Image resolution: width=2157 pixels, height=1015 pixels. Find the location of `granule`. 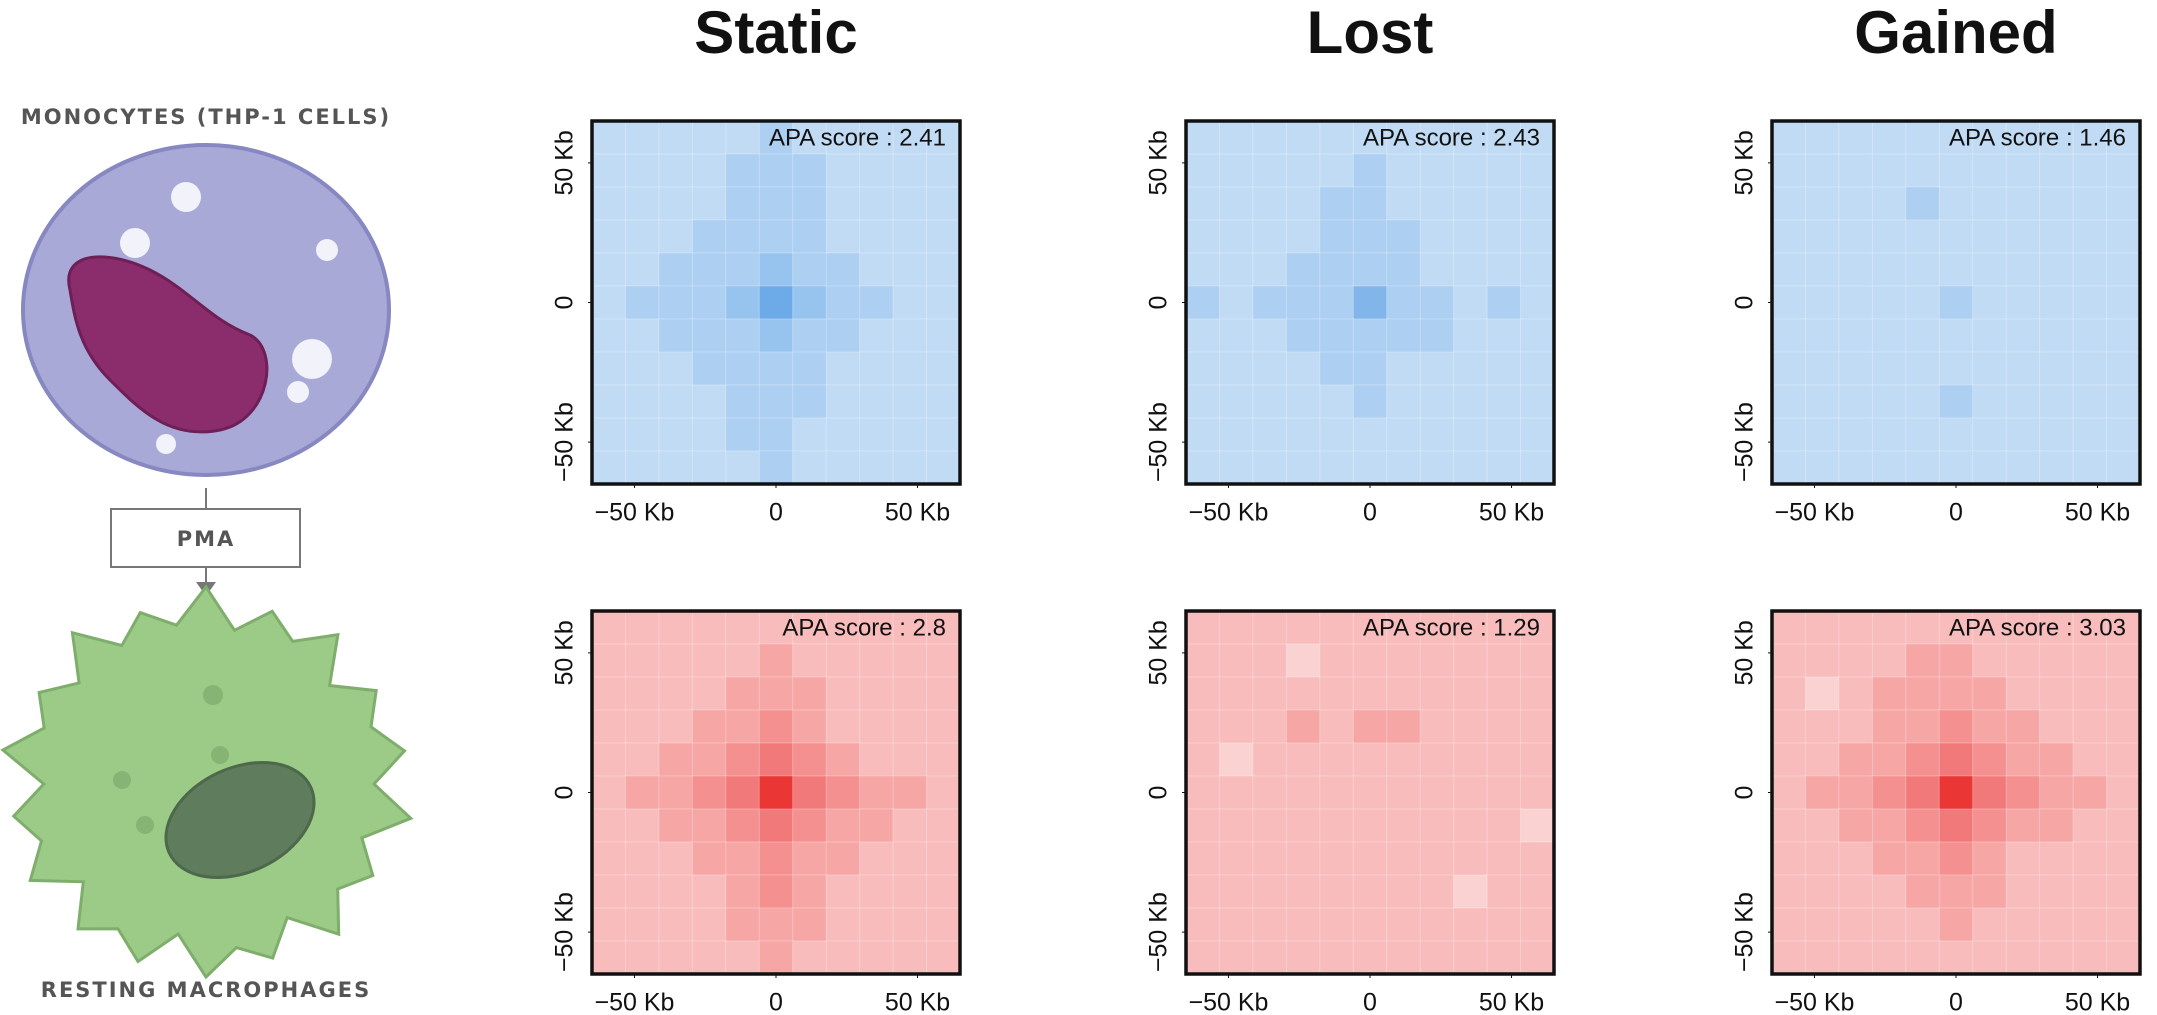

granule is located at coordinates (213, 695).